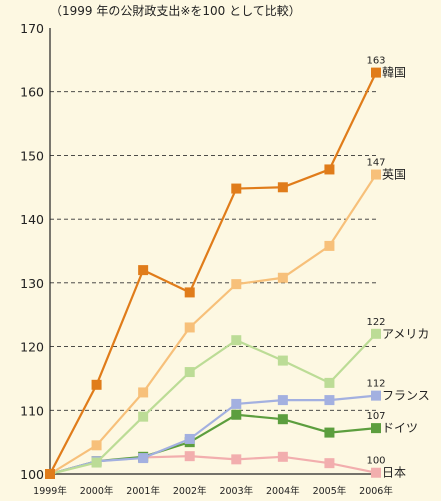  Describe the element at coordinates (375, 384) in the screenshot. I see `end-value-label-3: 112` at that location.